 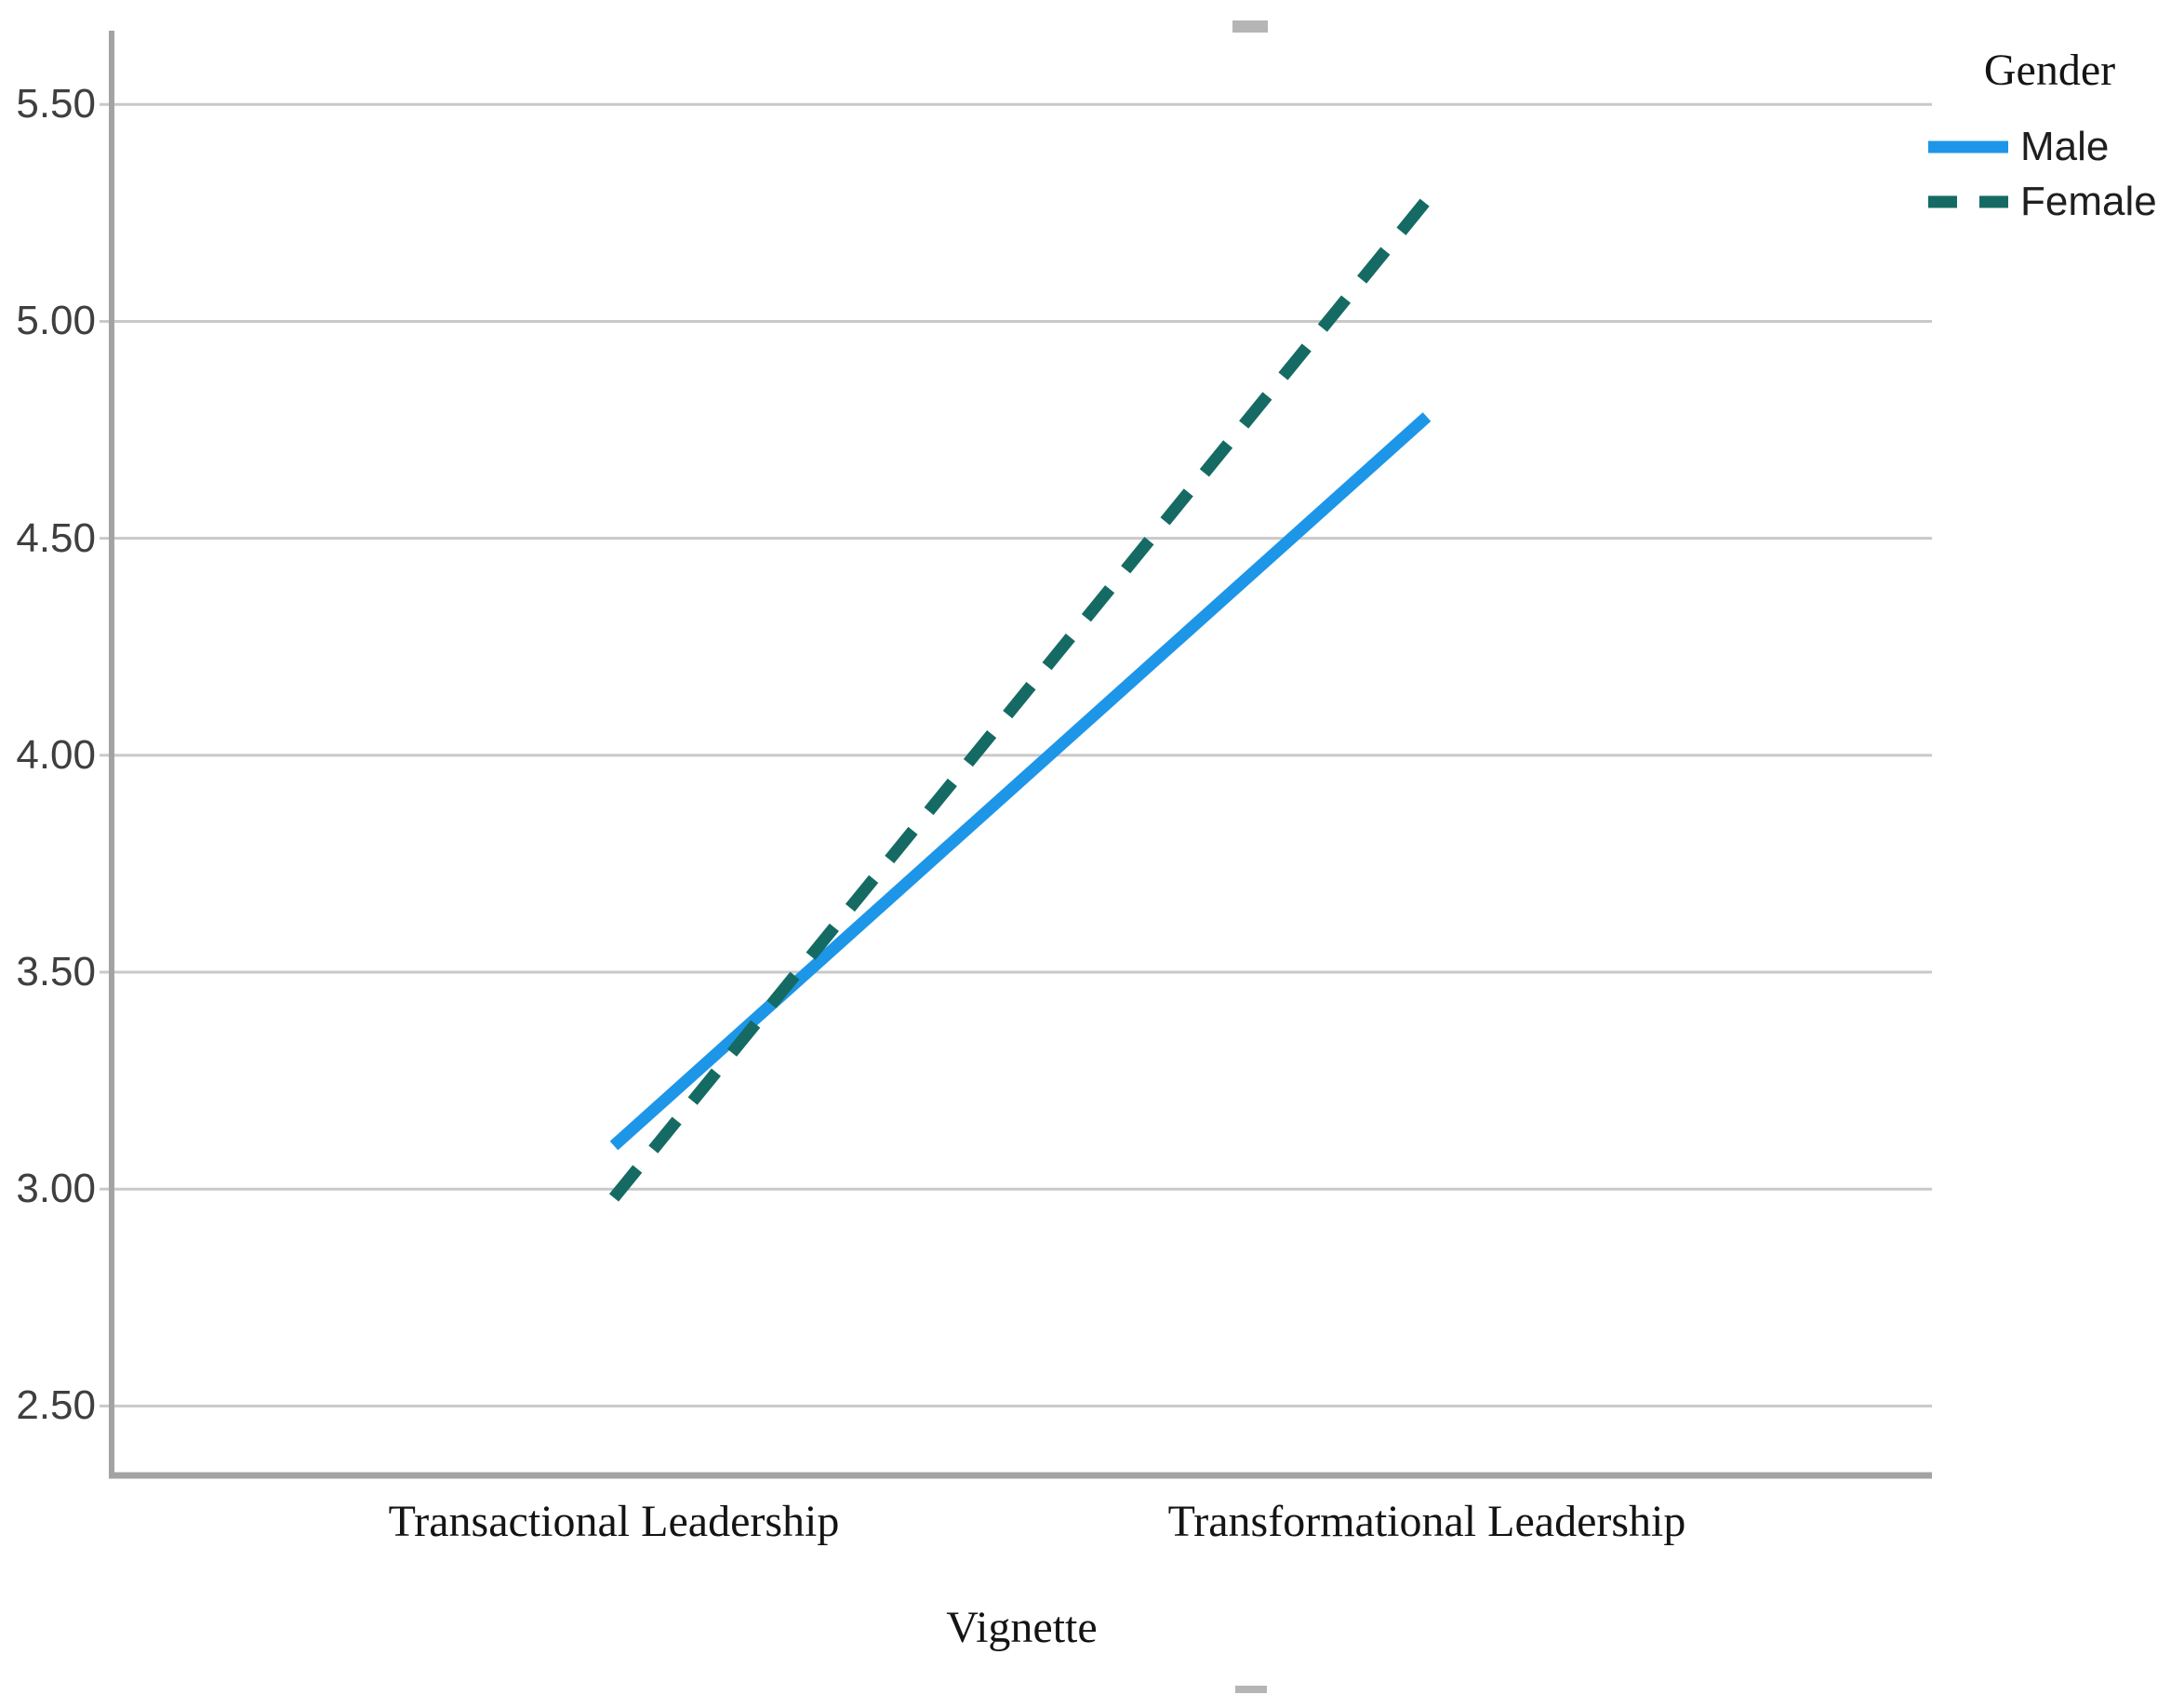 I want to click on female-dashed-line-swatch-icon, so click(x=1968, y=202).